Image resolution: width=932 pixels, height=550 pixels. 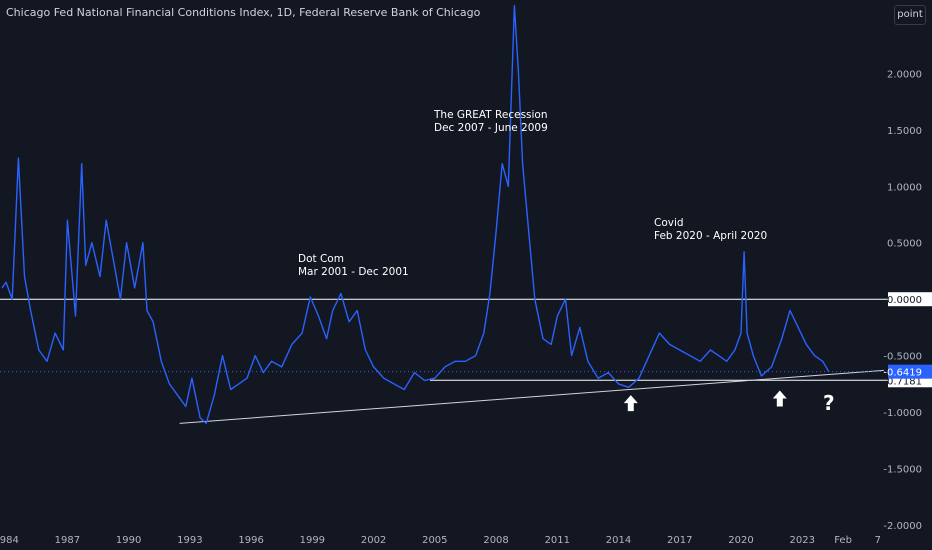 I want to click on x-tick-label: 2020, so click(x=740, y=540).